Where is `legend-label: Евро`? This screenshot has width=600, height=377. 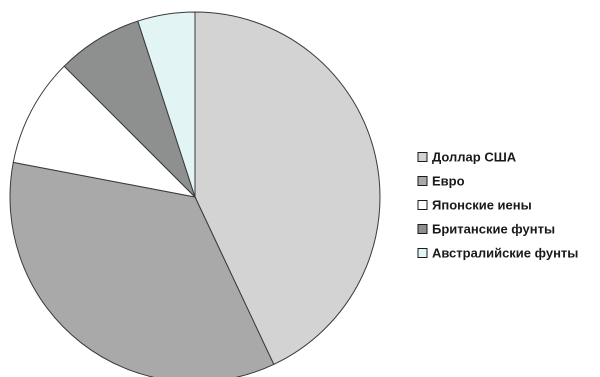 legend-label: Евро is located at coordinates (448, 181).